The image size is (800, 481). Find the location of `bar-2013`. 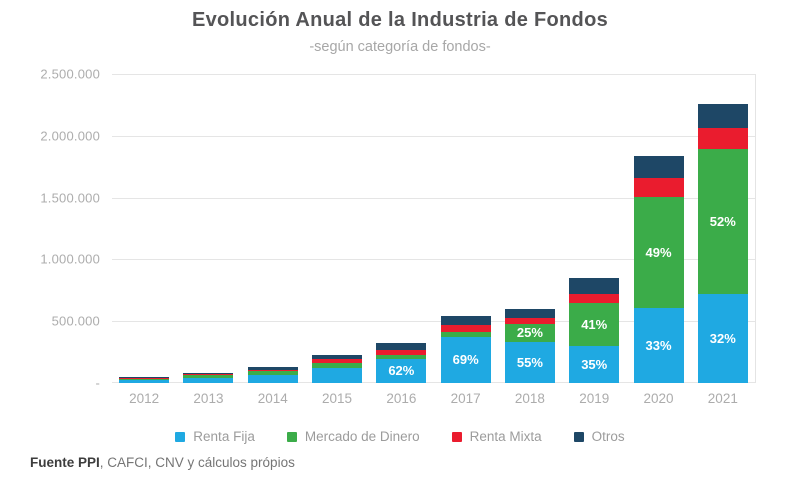

bar-2013 is located at coordinates (208, 377).